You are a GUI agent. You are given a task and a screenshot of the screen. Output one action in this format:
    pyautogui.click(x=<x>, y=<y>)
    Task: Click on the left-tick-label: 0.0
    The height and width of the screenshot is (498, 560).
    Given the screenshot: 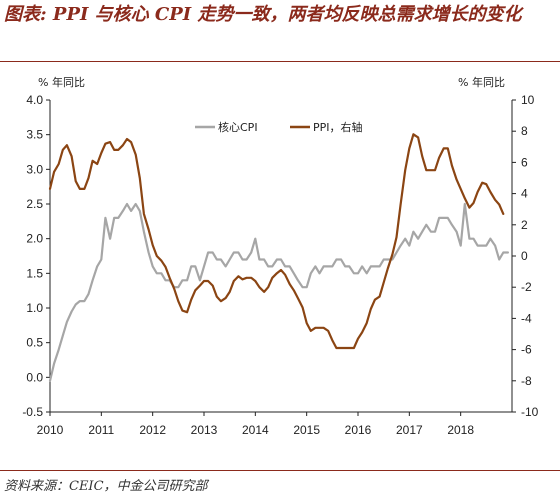 What is the action you would take?
    pyautogui.click(x=34, y=377)
    